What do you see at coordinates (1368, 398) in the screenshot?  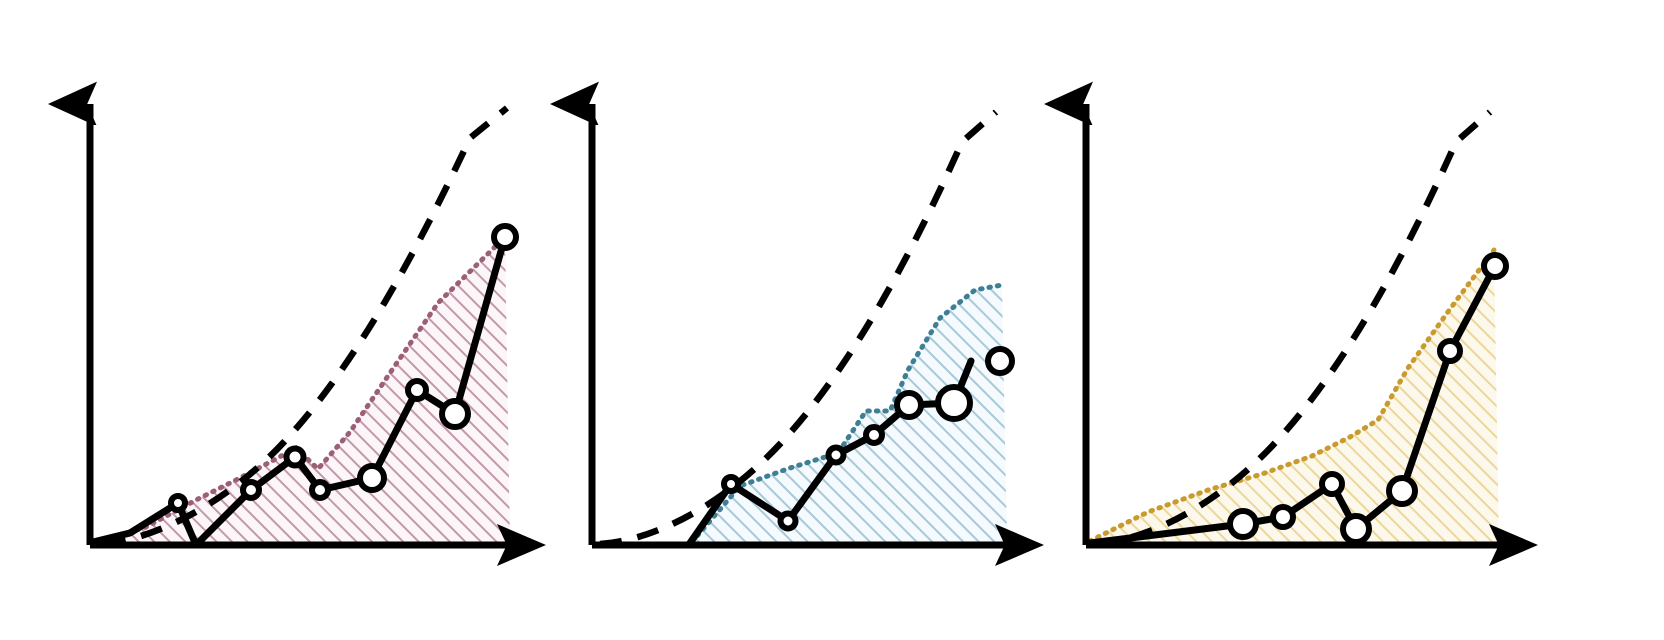 I see `observed-markers-yellow` at bounding box center [1368, 398].